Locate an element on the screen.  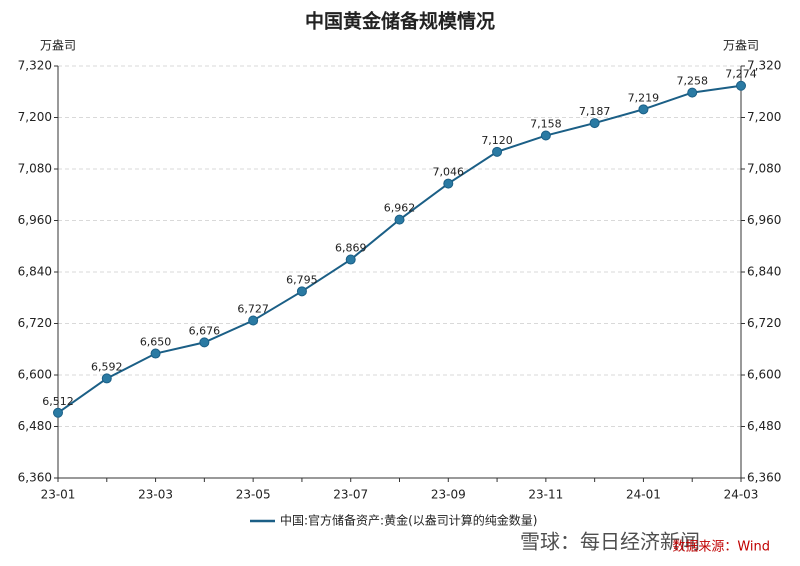
data-label: 7,187 is located at coordinates (595, 111).